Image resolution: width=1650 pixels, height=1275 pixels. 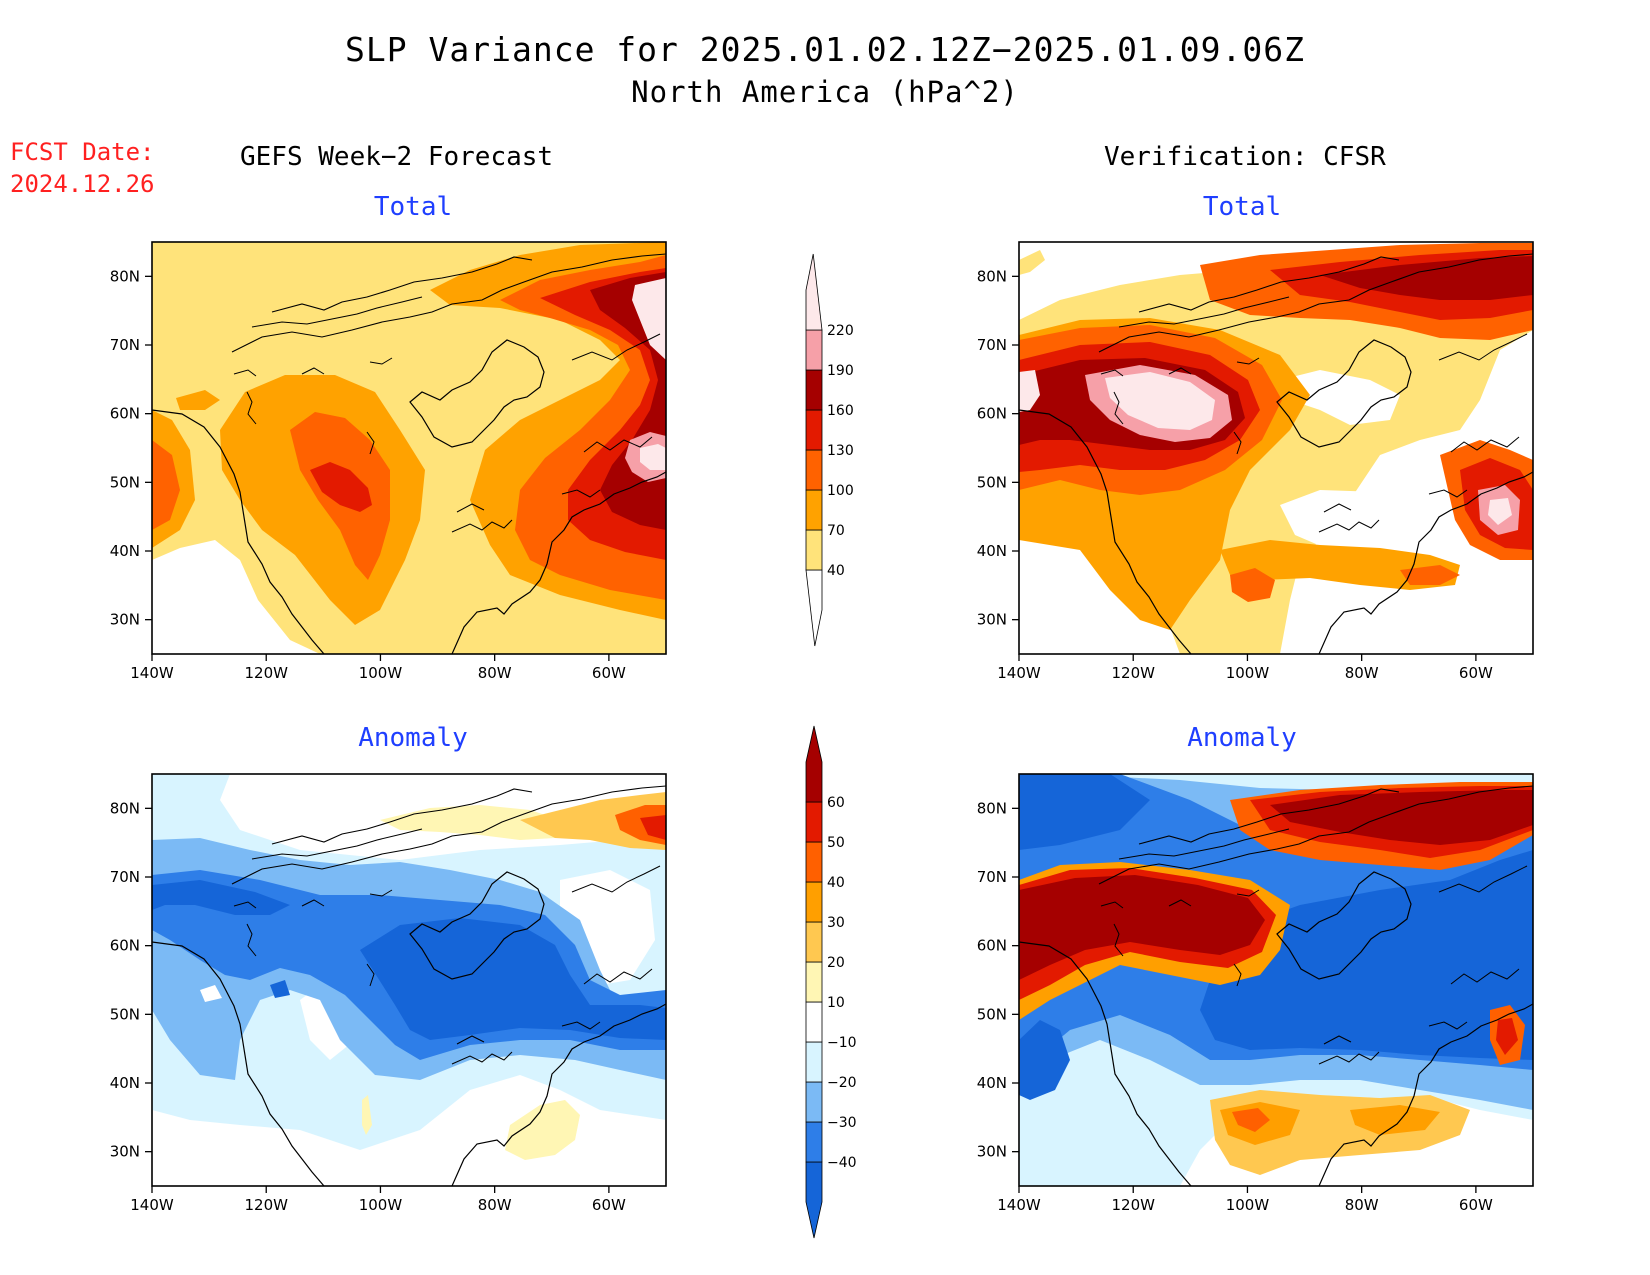 I want to click on colorbar-label: 70, so click(x=836, y=531).